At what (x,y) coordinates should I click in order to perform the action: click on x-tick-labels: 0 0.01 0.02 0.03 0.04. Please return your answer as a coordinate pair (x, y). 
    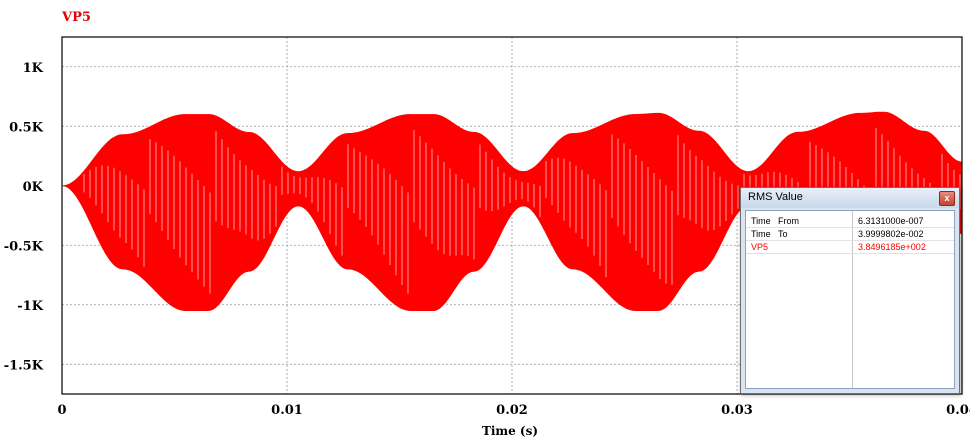
    Looking at the image, I should click on (513, 410).